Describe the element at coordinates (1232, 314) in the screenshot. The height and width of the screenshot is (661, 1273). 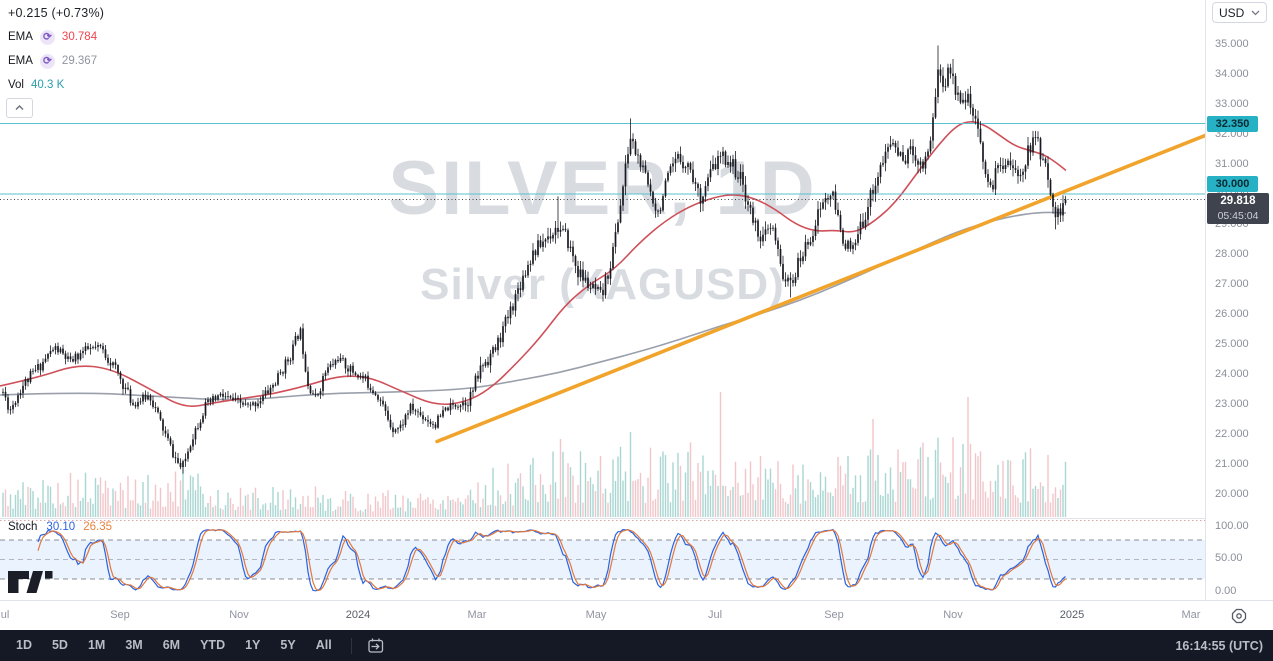
I see `price-tick: 26.000` at that location.